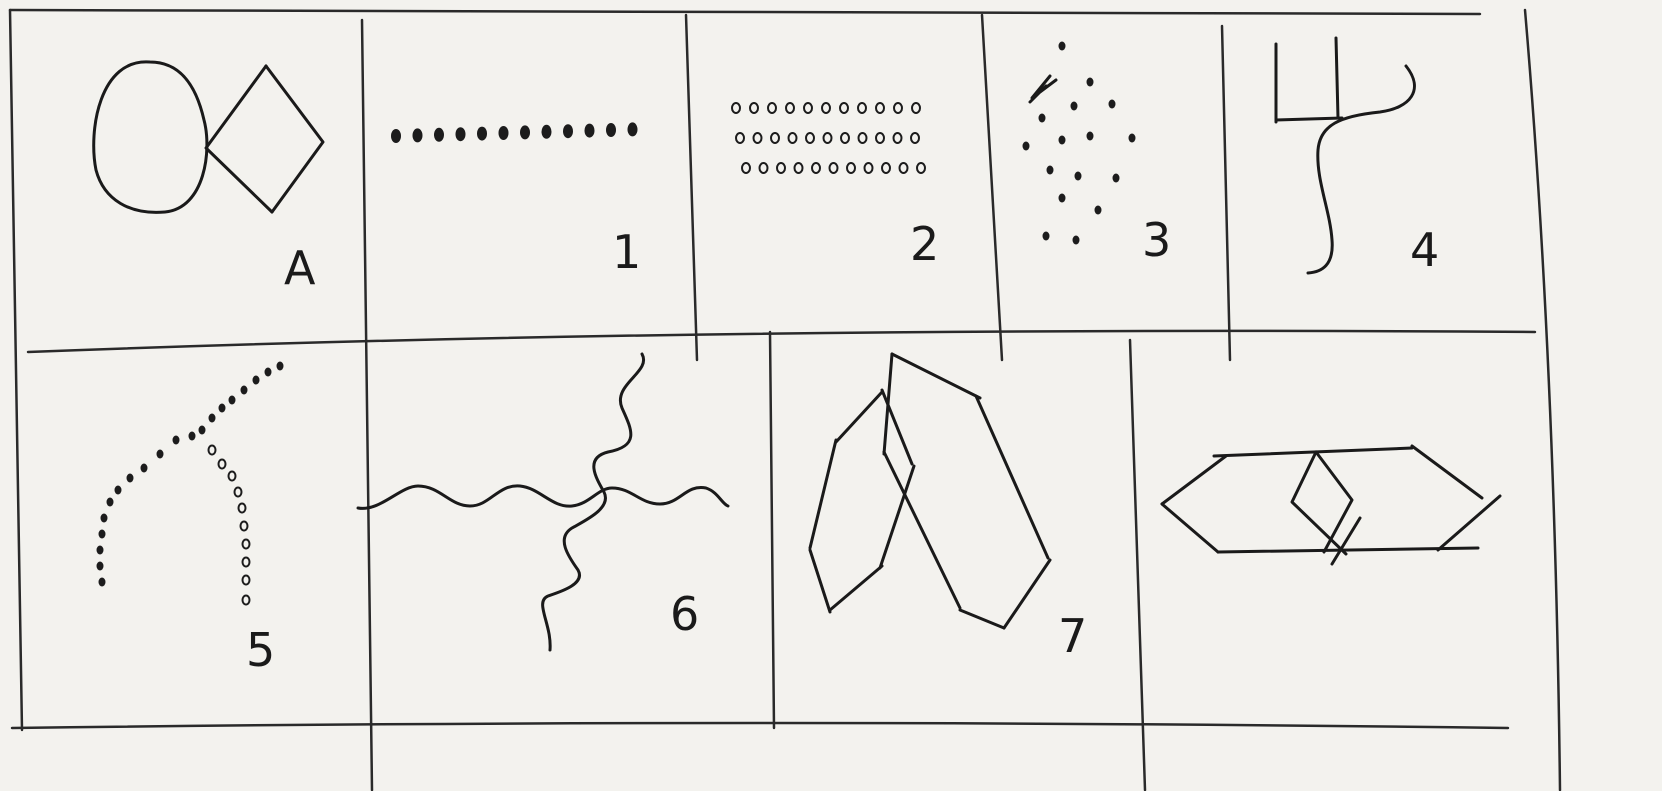 Image resolution: width=1662 pixels, height=791 pixels. I want to click on figure-3-scribble, so click(1043, 89).